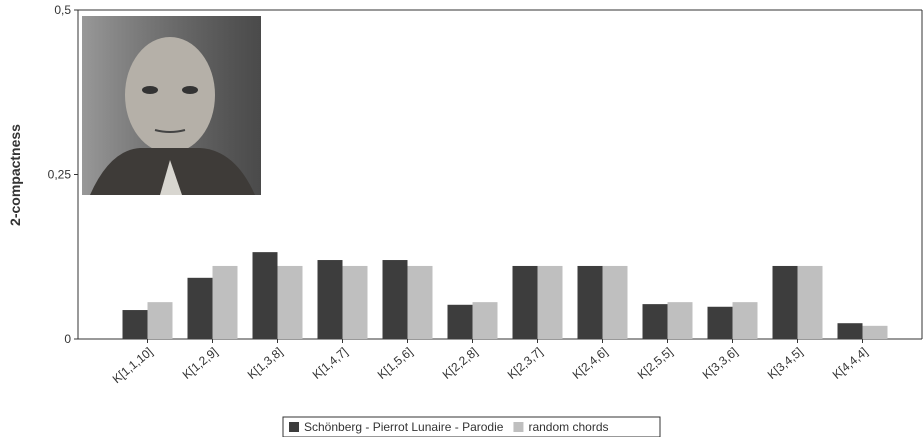 The image size is (923, 437). I want to click on x-tick-label: K[1,1,10], so click(133, 366).